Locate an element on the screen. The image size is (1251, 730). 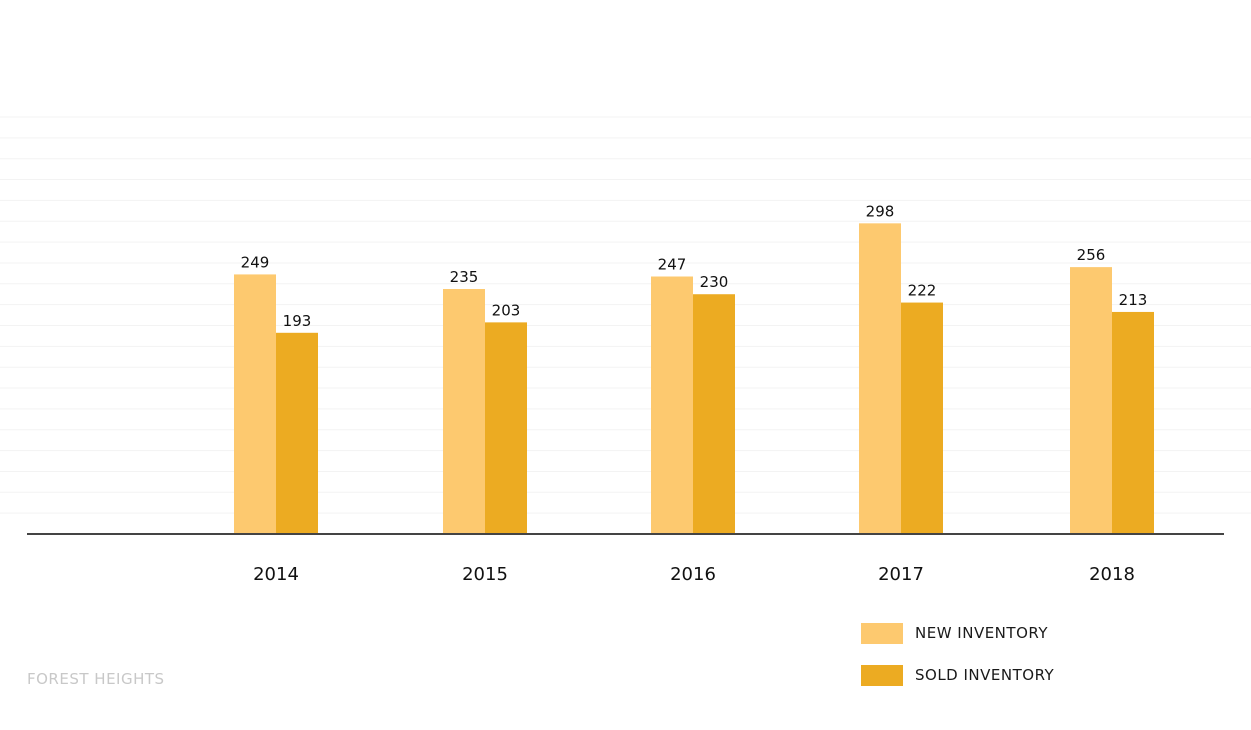
legend: NEW INVENTORY SOLD INVENTORY is located at coordinates (957, 664).